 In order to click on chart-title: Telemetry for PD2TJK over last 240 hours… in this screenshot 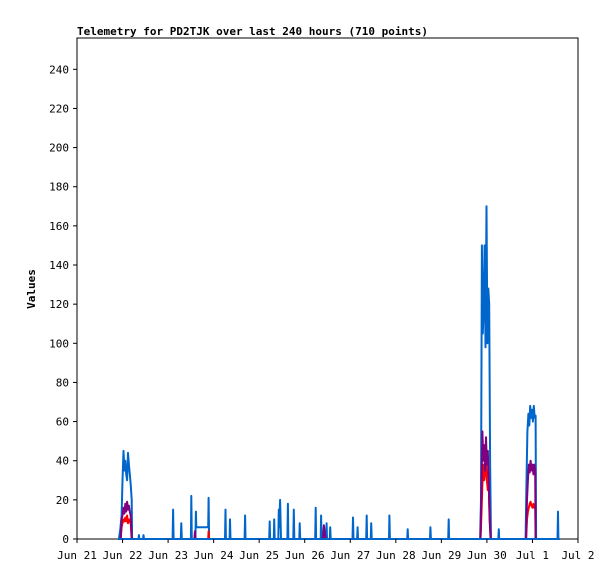, I will do `click(252, 31)`.